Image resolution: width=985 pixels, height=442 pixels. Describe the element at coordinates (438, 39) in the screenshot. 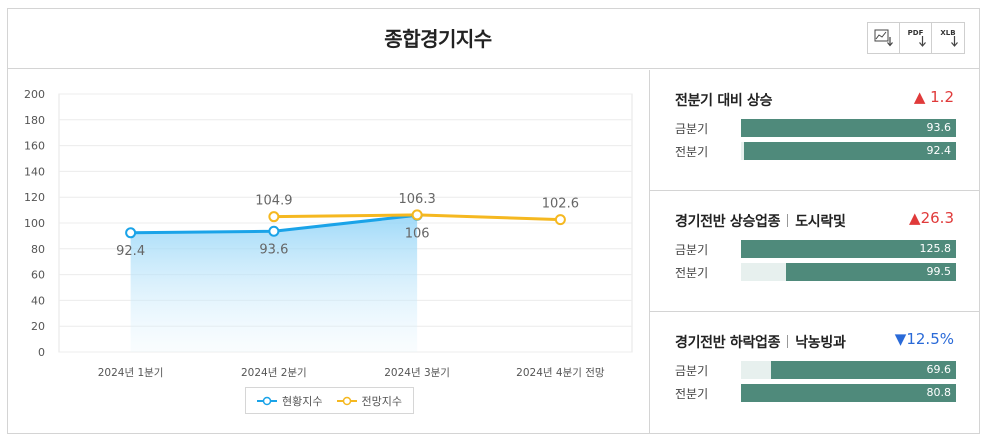

I see `page-title: 종합경기지수` at that location.